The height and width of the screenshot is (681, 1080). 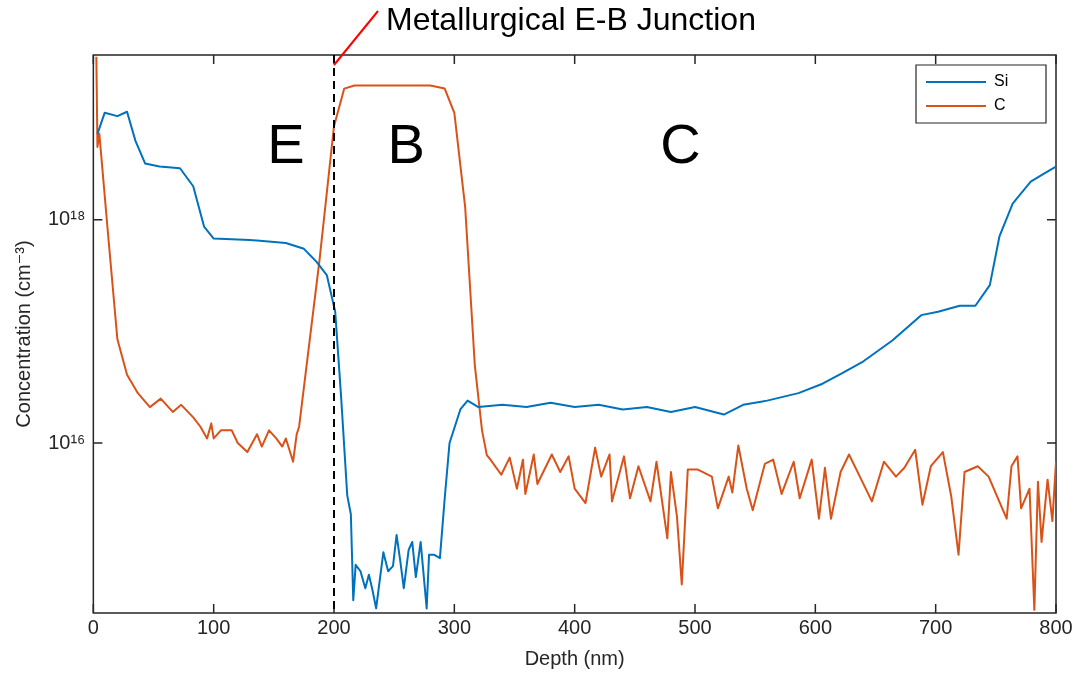 I want to click on x-tick-label: 700, so click(x=935, y=626).